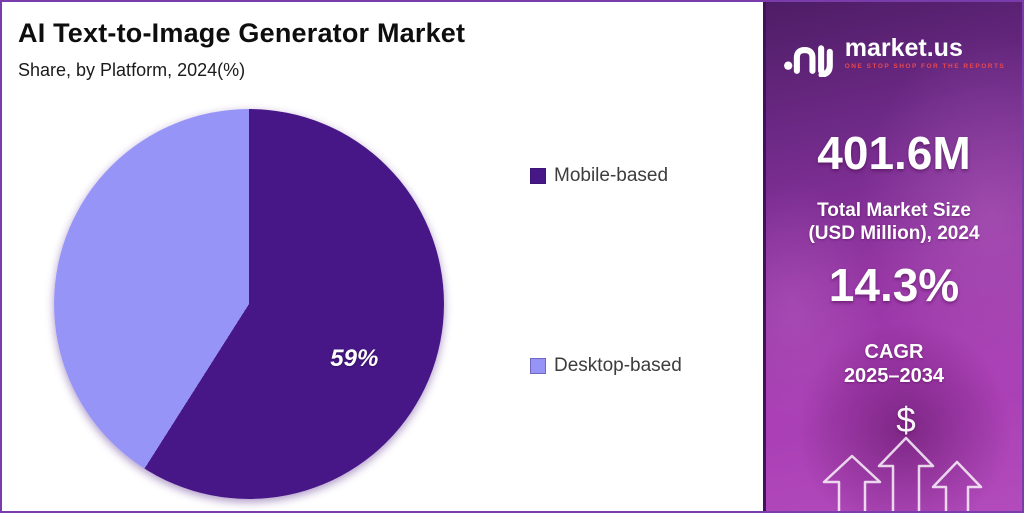 The height and width of the screenshot is (513, 1024). Describe the element at coordinates (894, 376) in the screenshot. I see `cagr-label-line2: 2025–2034` at that location.